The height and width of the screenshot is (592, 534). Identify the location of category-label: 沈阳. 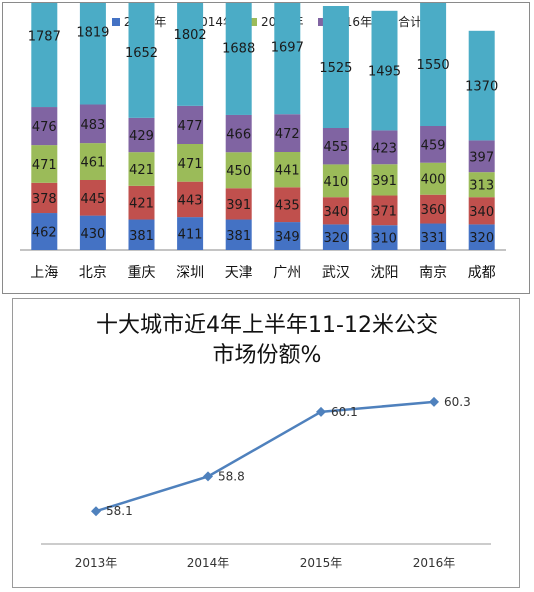
(385, 273).